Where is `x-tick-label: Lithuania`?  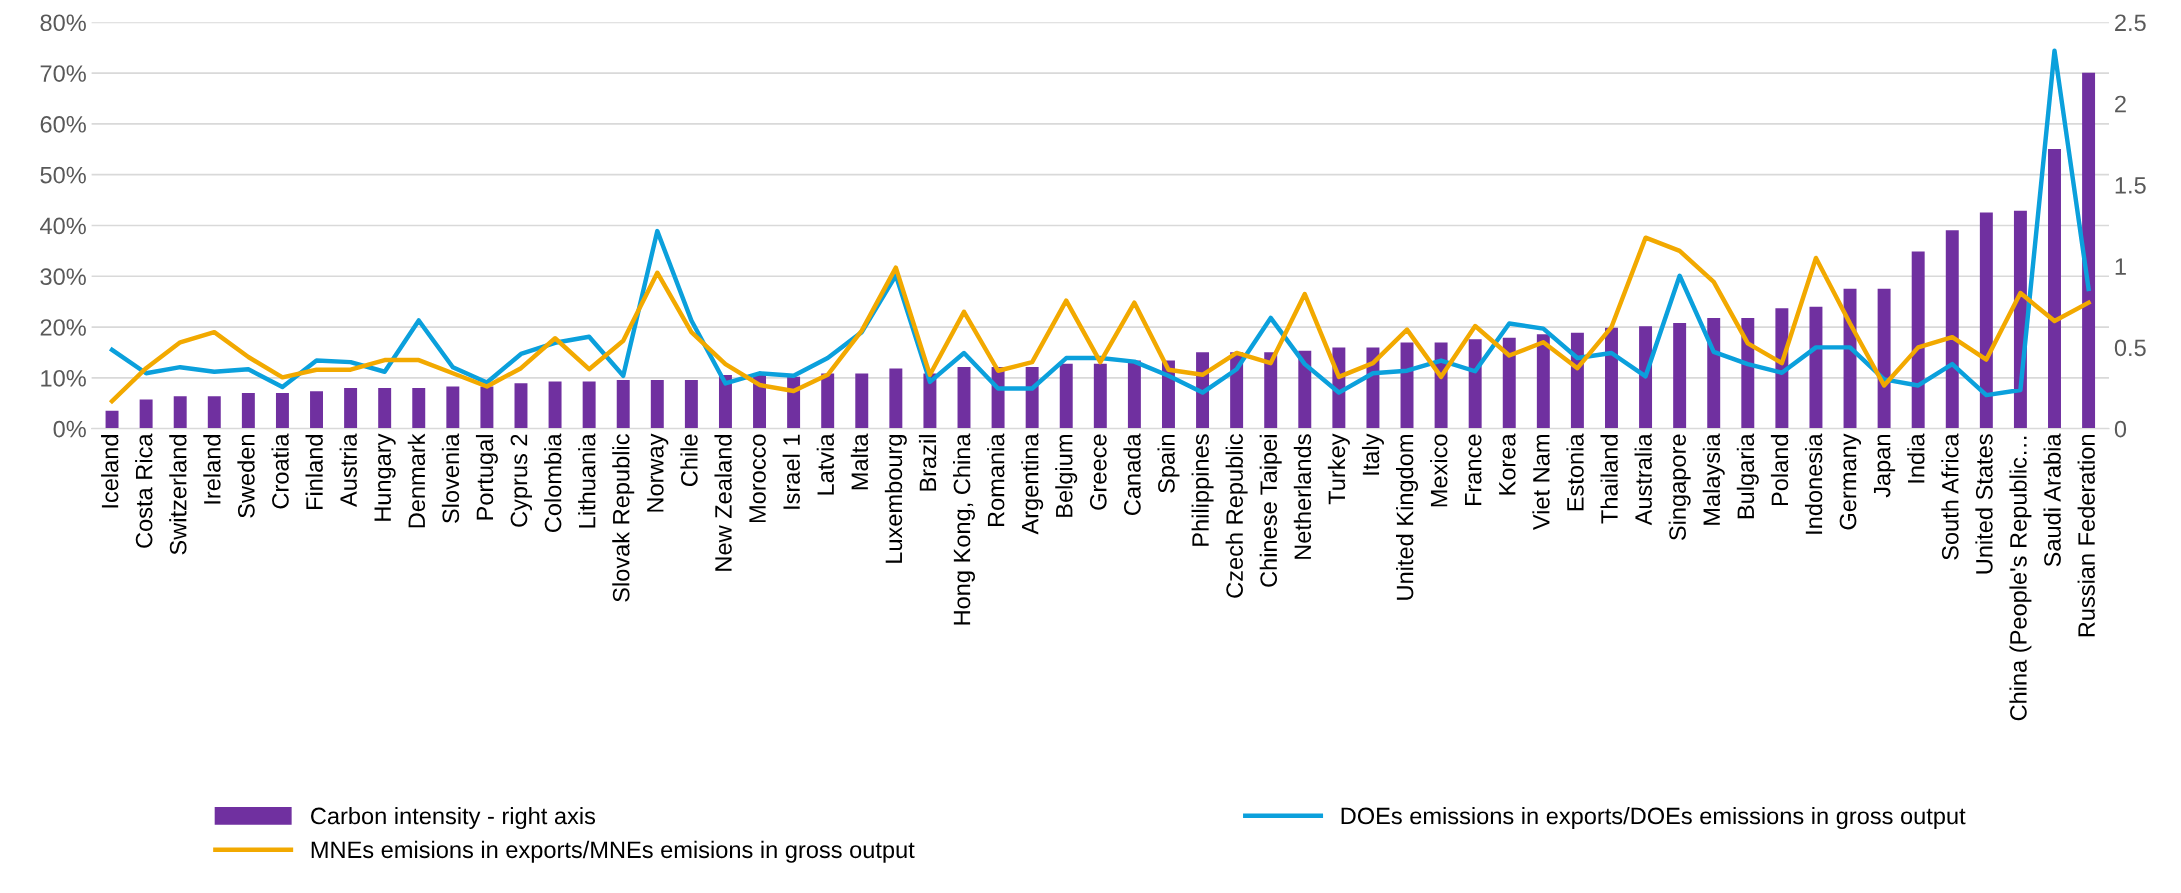
x-tick-label: Lithuania is located at coordinates (587, 480).